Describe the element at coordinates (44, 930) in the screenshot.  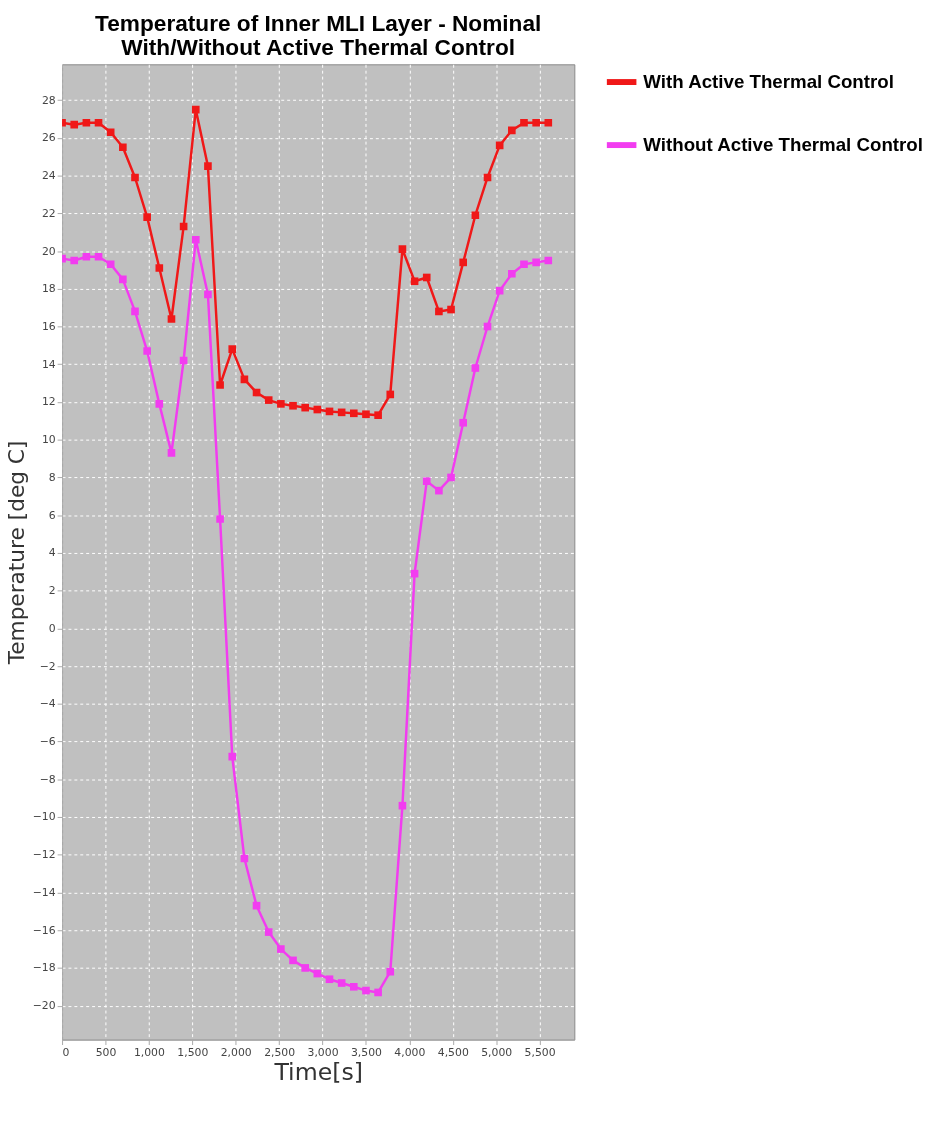
I see `y-tick-label: −16` at that location.